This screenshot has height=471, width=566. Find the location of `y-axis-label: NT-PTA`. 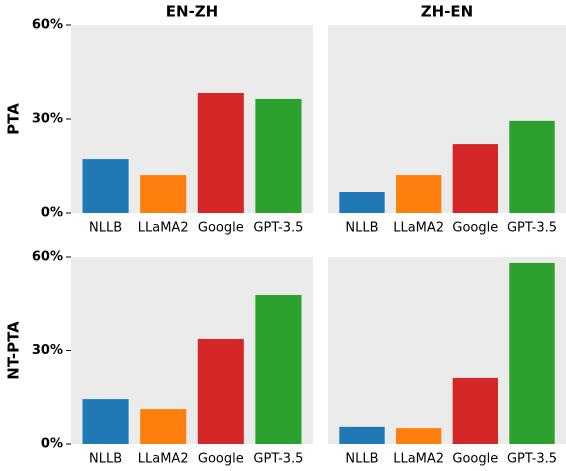

y-axis-label: NT-PTA is located at coordinates (14, 350).